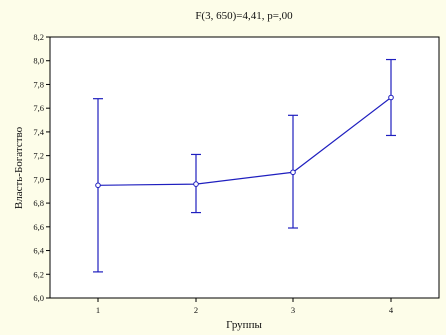 The image size is (446, 335). I want to click on y-tick-label: 7,2, so click(38, 156).